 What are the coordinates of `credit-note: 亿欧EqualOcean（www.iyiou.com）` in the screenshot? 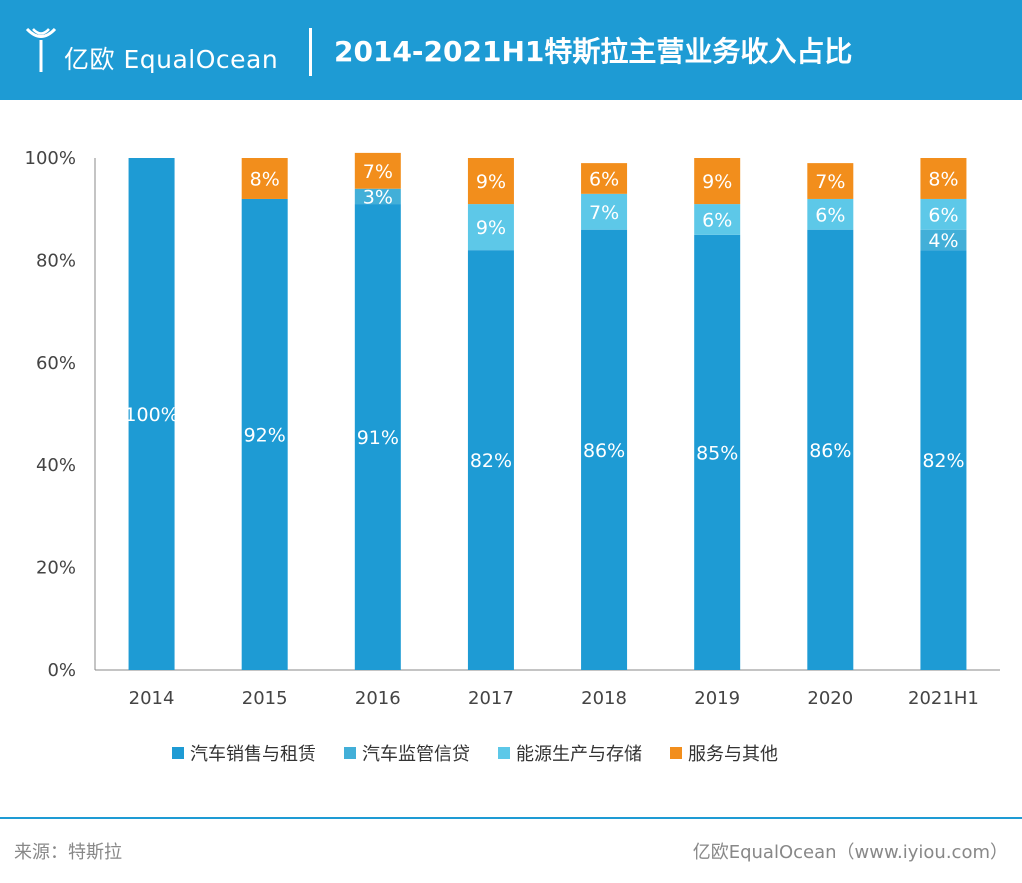 It's located at (850, 852).